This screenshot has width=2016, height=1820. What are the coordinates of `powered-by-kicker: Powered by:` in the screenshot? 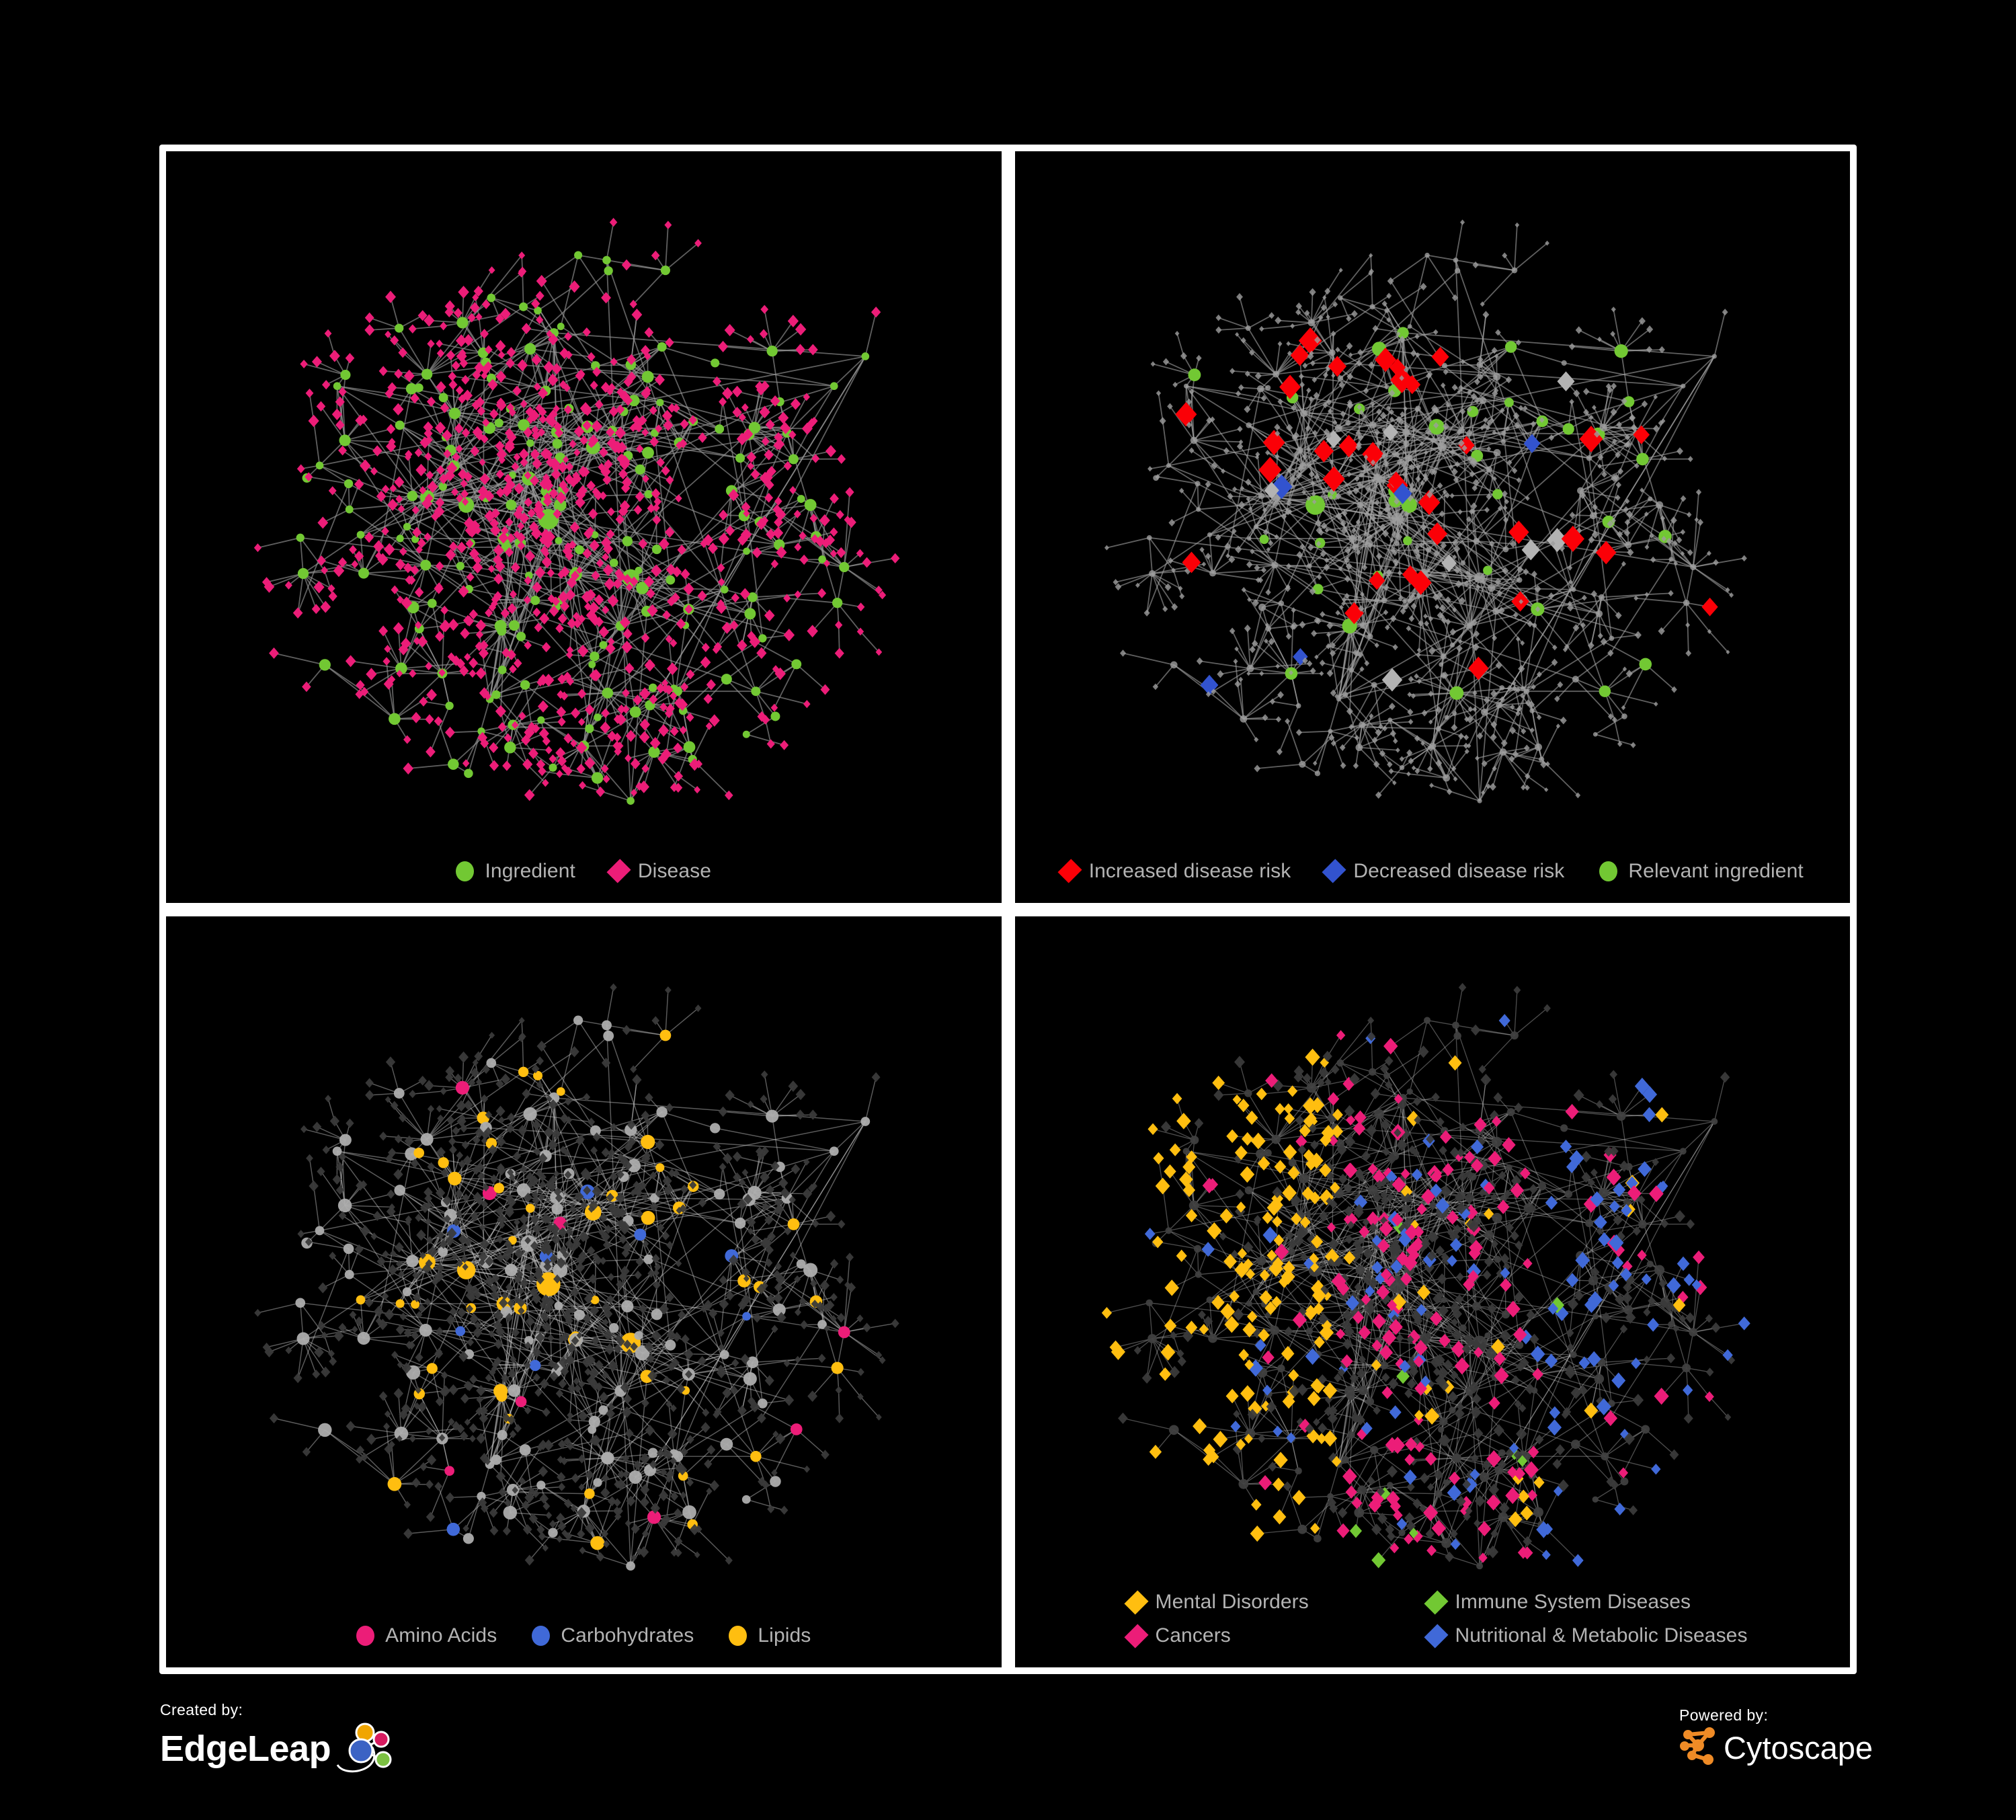 It's located at (1724, 1715).